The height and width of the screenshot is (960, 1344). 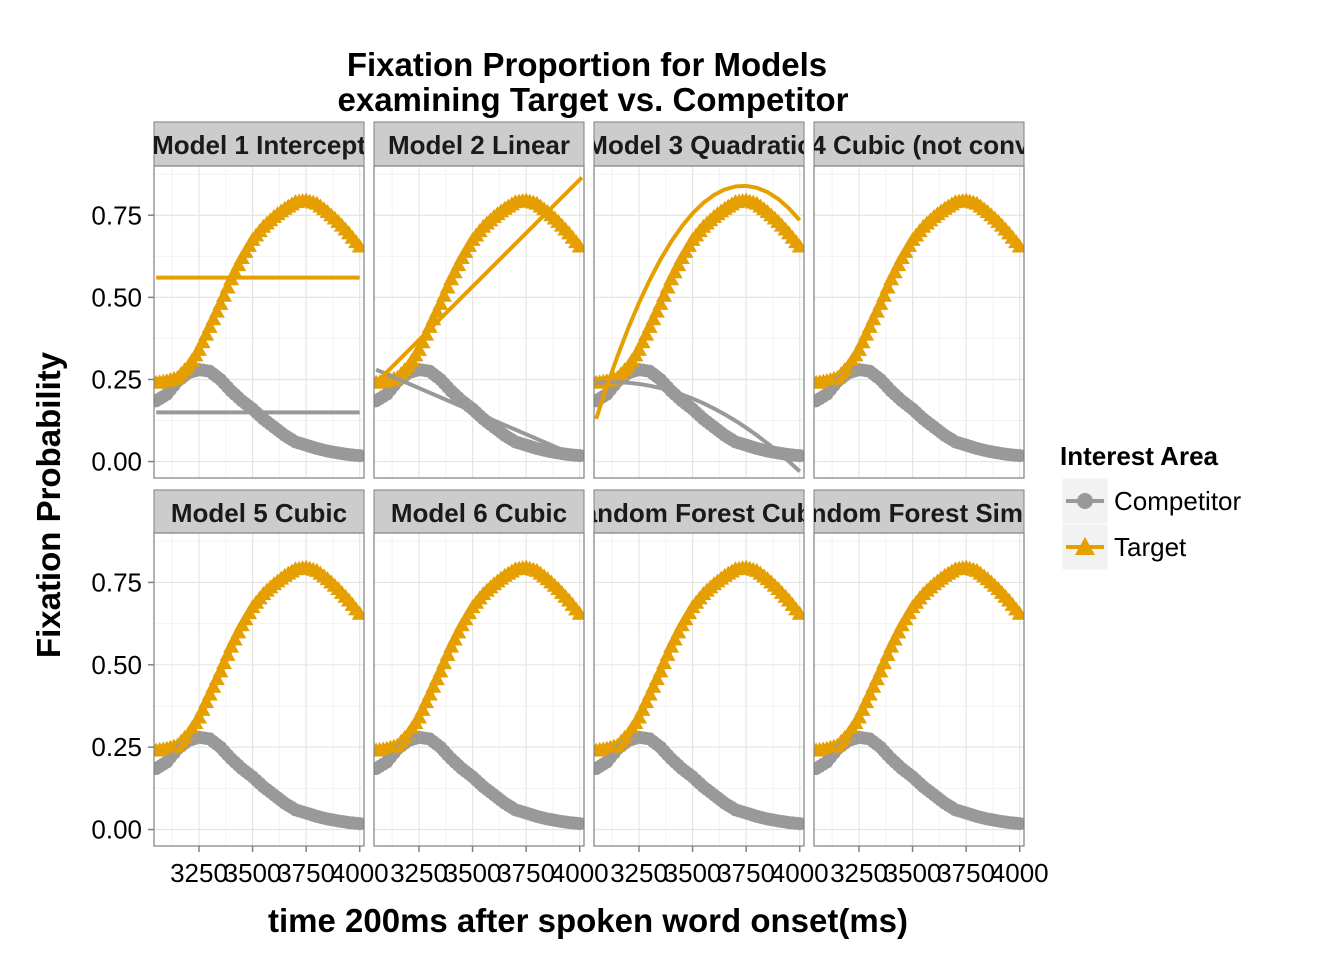 What do you see at coordinates (698, 145) in the screenshot?
I see `panel-strip-label: Model 3 Quadratic` at bounding box center [698, 145].